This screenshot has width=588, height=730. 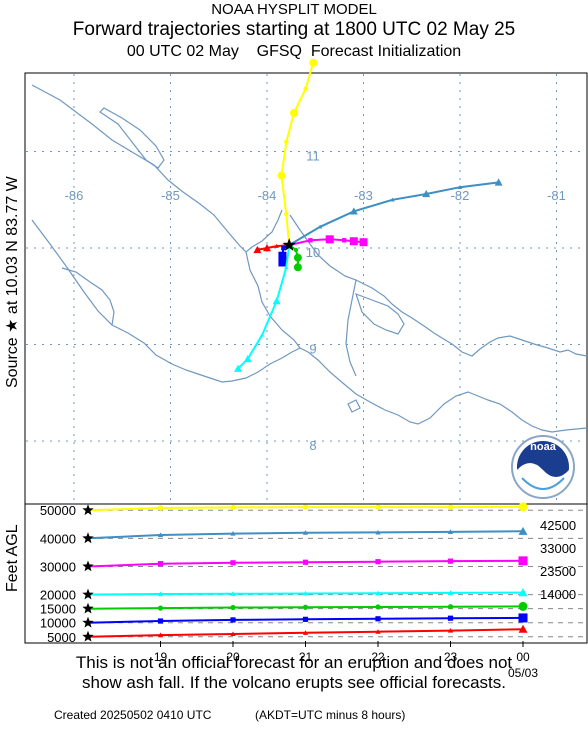 I want to click on height-right-label: 42500, so click(x=558, y=525).